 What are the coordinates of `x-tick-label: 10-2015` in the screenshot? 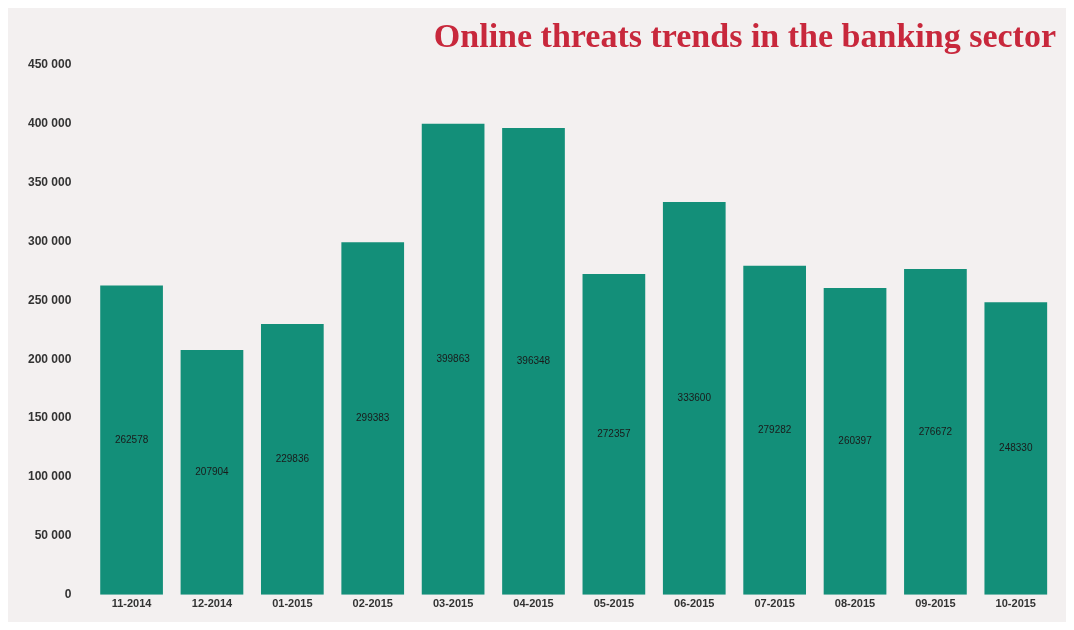 It's located at (1015, 603).